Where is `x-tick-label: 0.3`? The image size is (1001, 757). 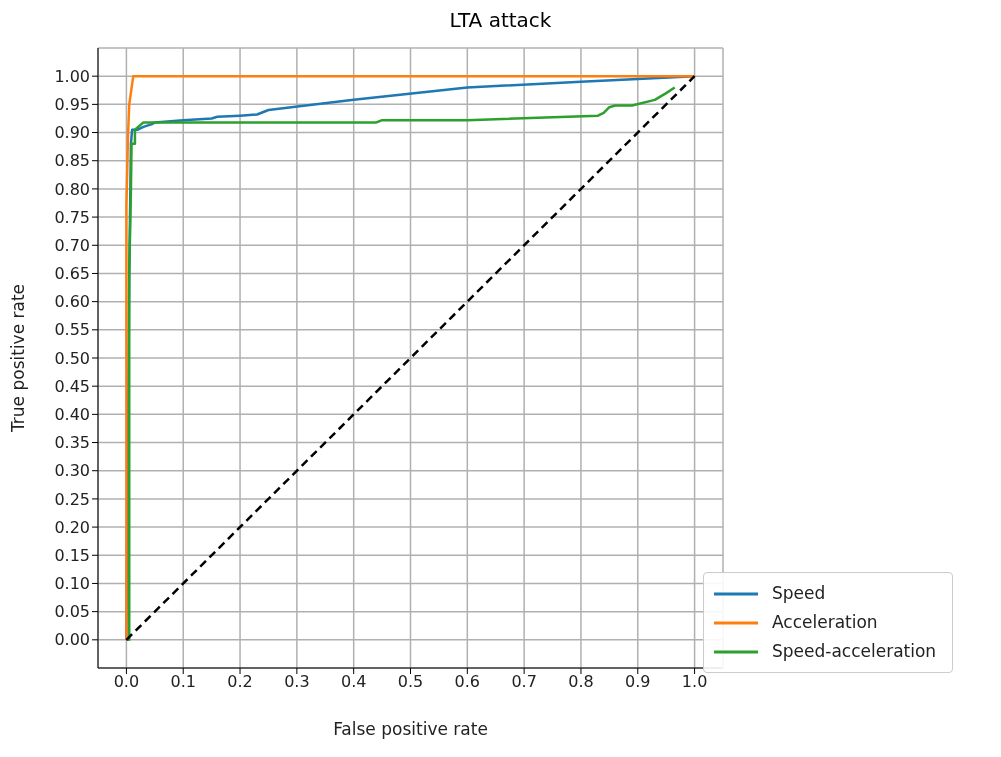
x-tick-label: 0.3 is located at coordinates (297, 682).